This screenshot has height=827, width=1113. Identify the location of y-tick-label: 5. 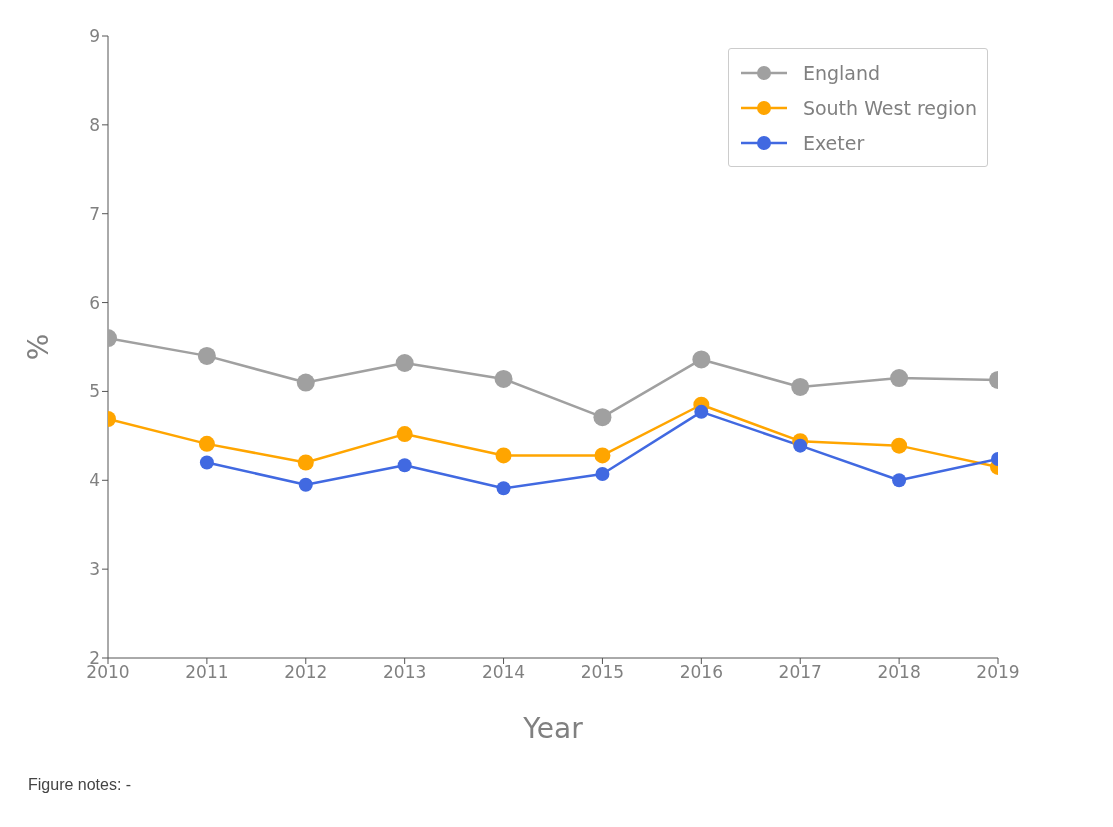
(94, 391).